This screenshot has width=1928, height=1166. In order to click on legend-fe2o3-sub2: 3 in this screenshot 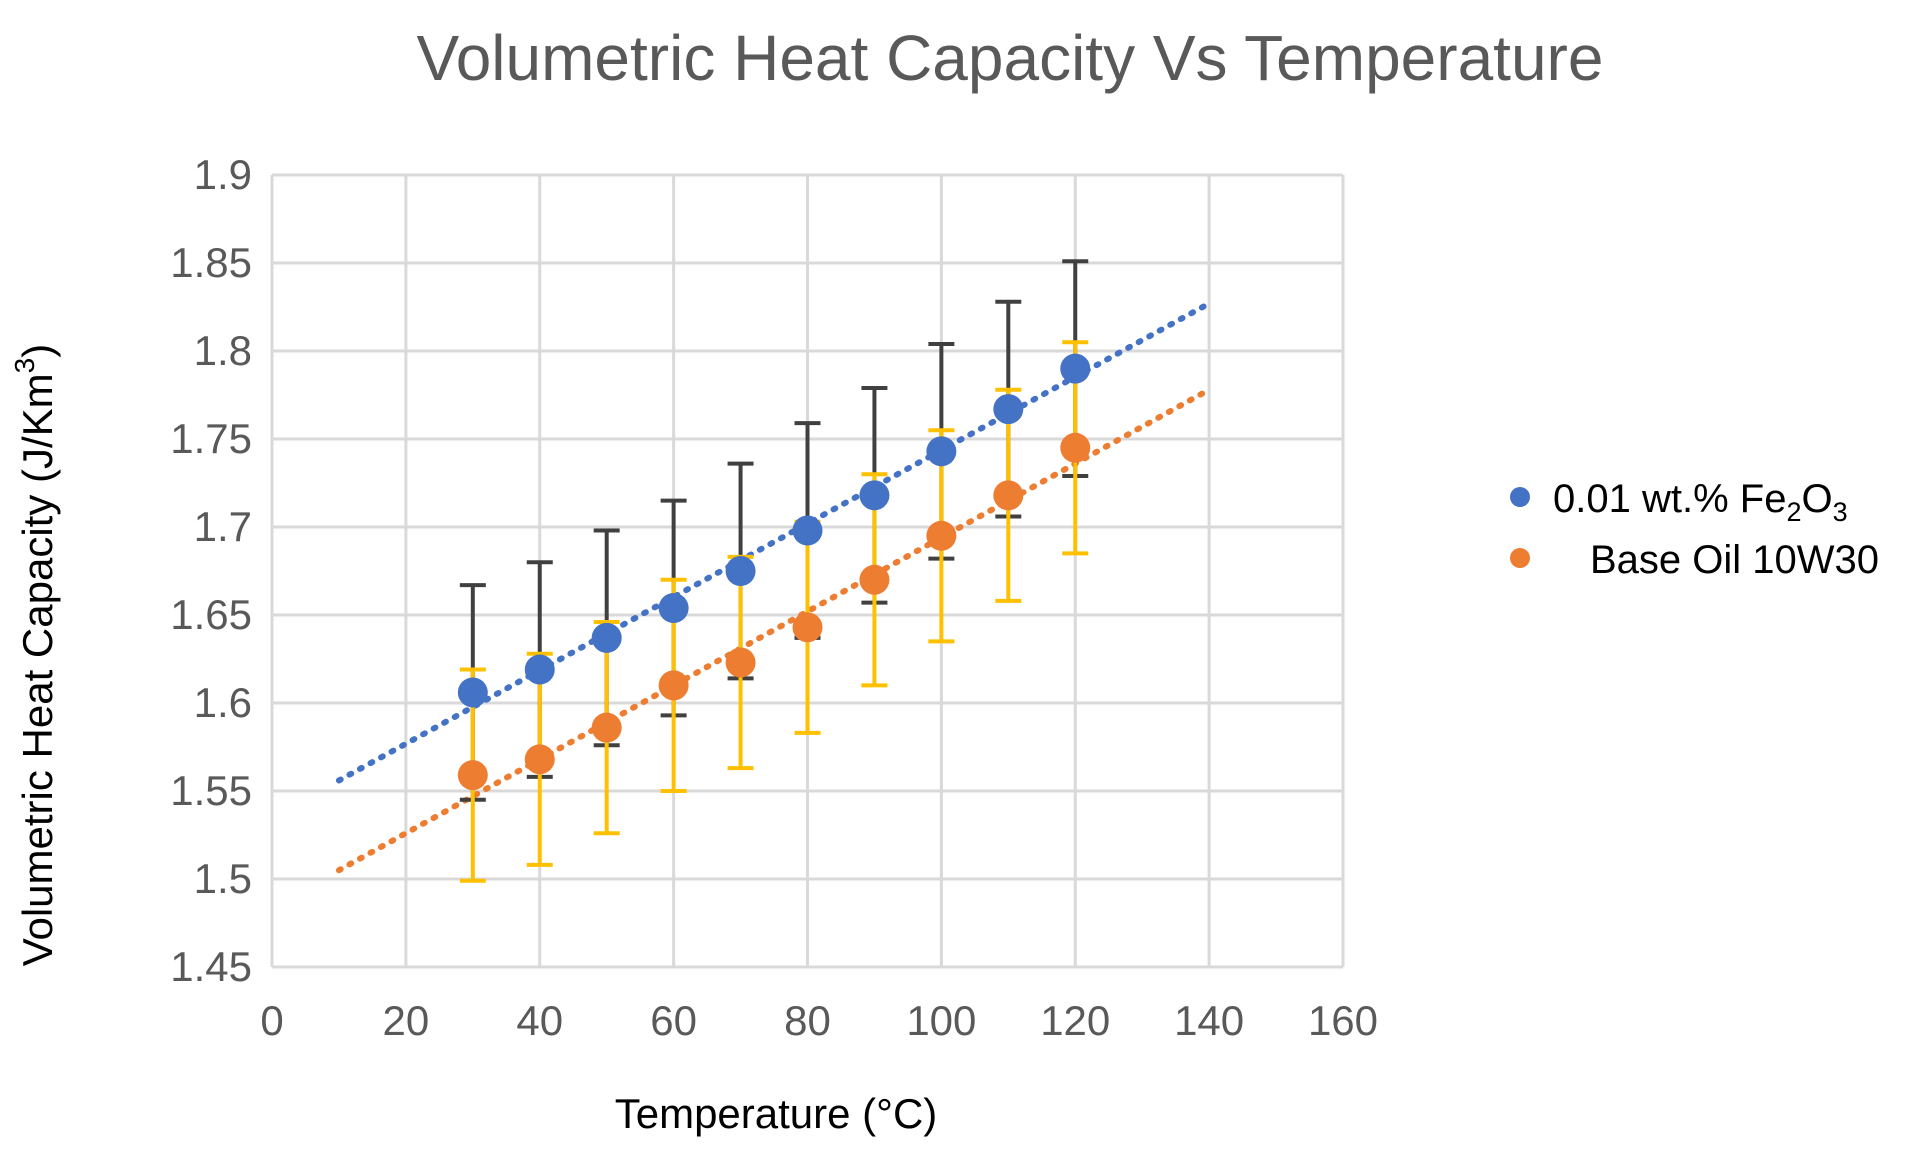, I will do `click(1840, 512)`.